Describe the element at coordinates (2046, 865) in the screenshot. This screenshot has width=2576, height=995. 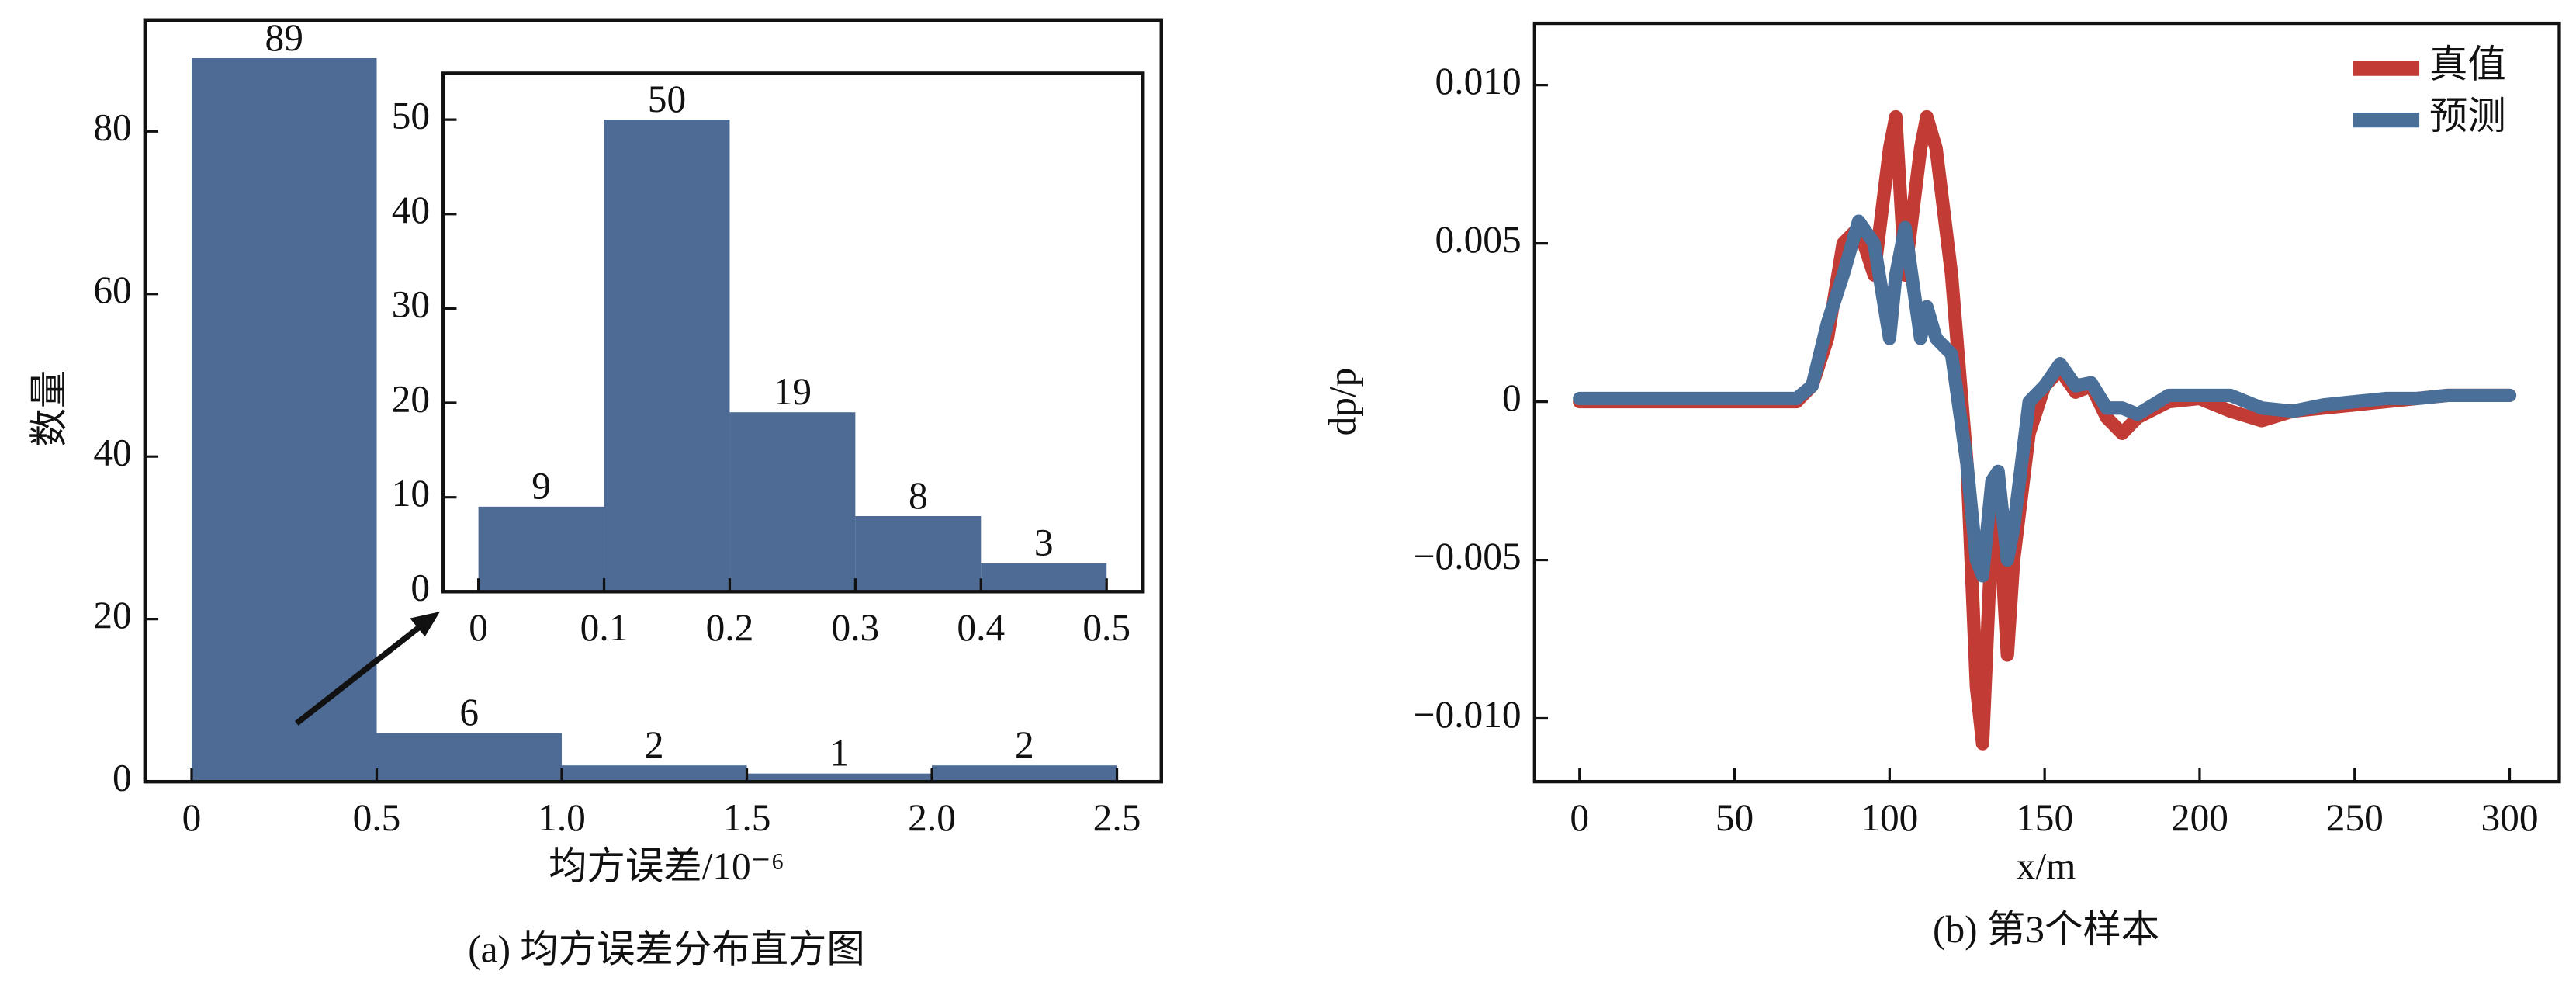
I see `x-axis-label: x/m` at that location.